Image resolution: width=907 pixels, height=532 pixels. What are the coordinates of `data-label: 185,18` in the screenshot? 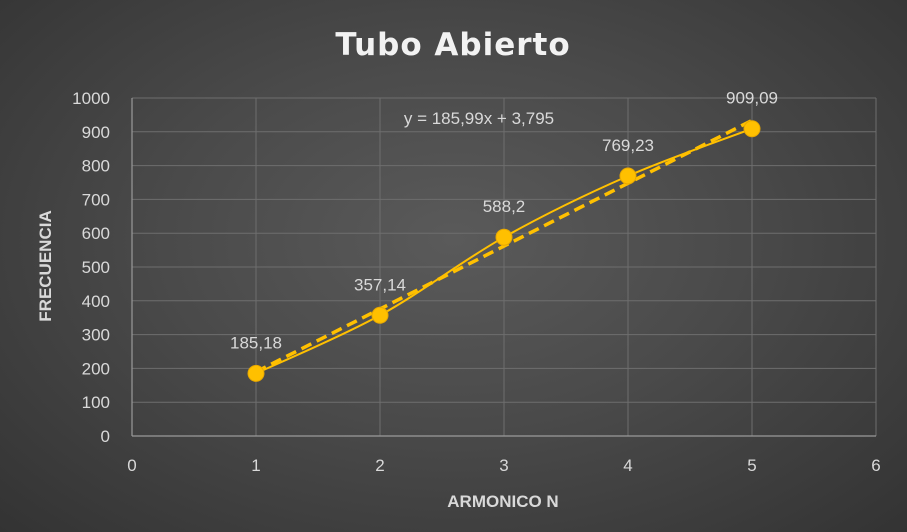 It's located at (256, 342).